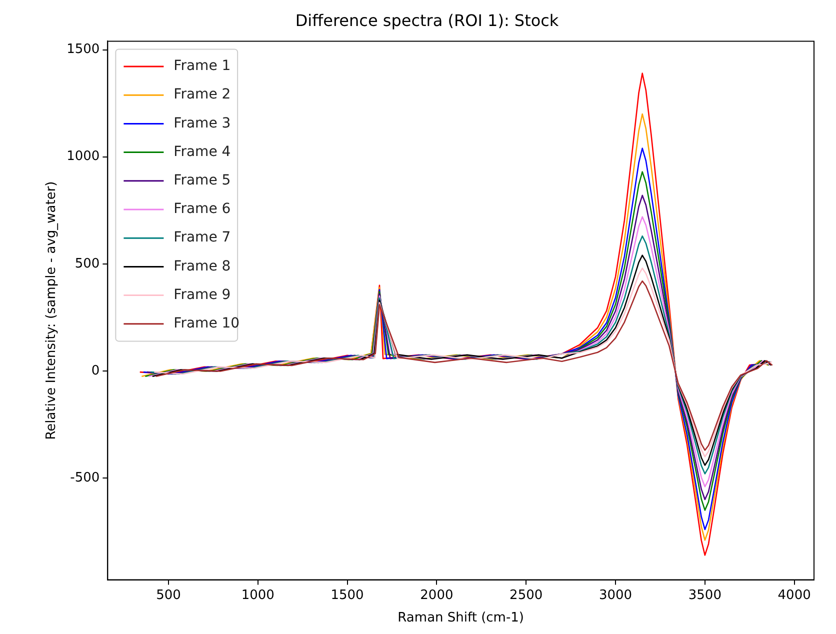 The width and height of the screenshot is (836, 634). I want to click on legend-label: Frame 10, so click(207, 324).